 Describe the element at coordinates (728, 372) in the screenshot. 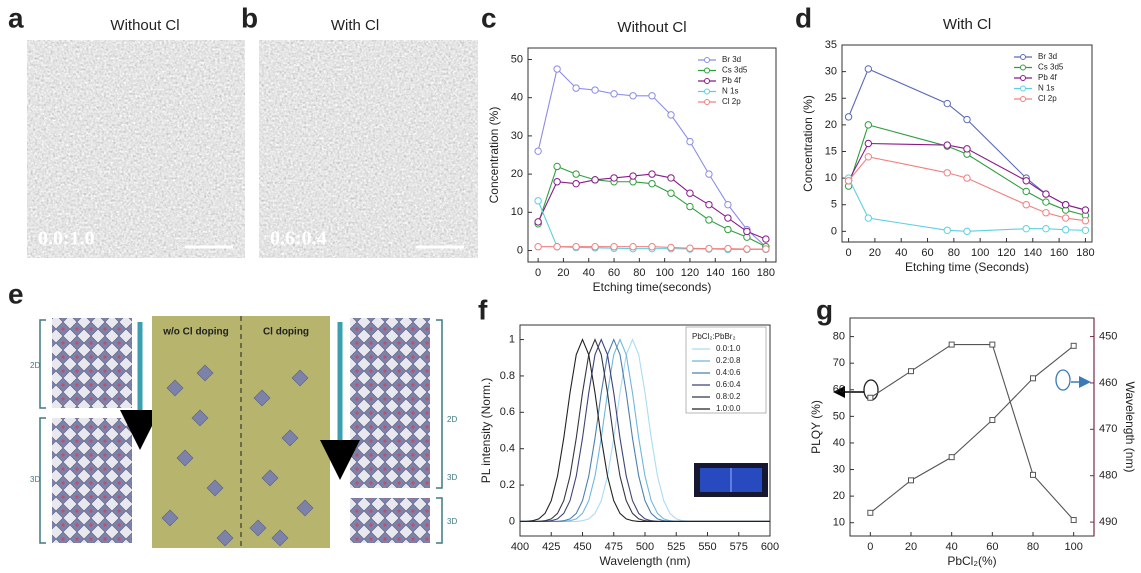

I see `legend-label: 0.4:0.6` at that location.